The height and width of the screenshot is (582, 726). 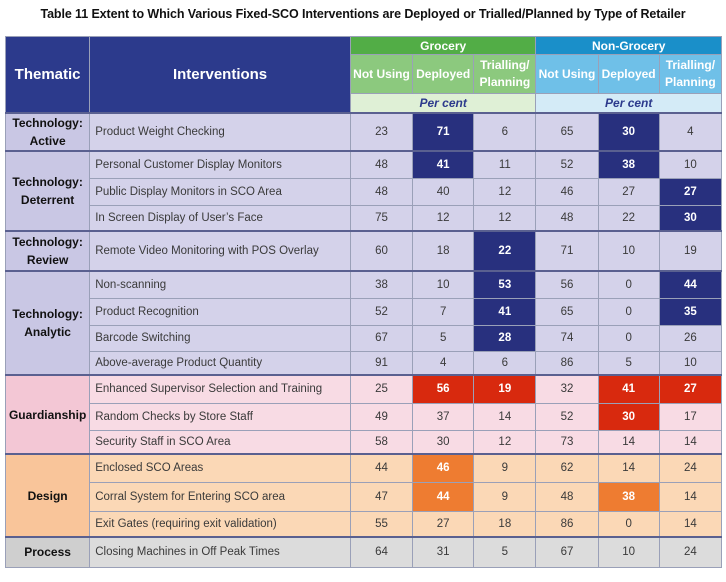 What do you see at coordinates (381, 442) in the screenshot?
I see `value-cell: 58` at bounding box center [381, 442].